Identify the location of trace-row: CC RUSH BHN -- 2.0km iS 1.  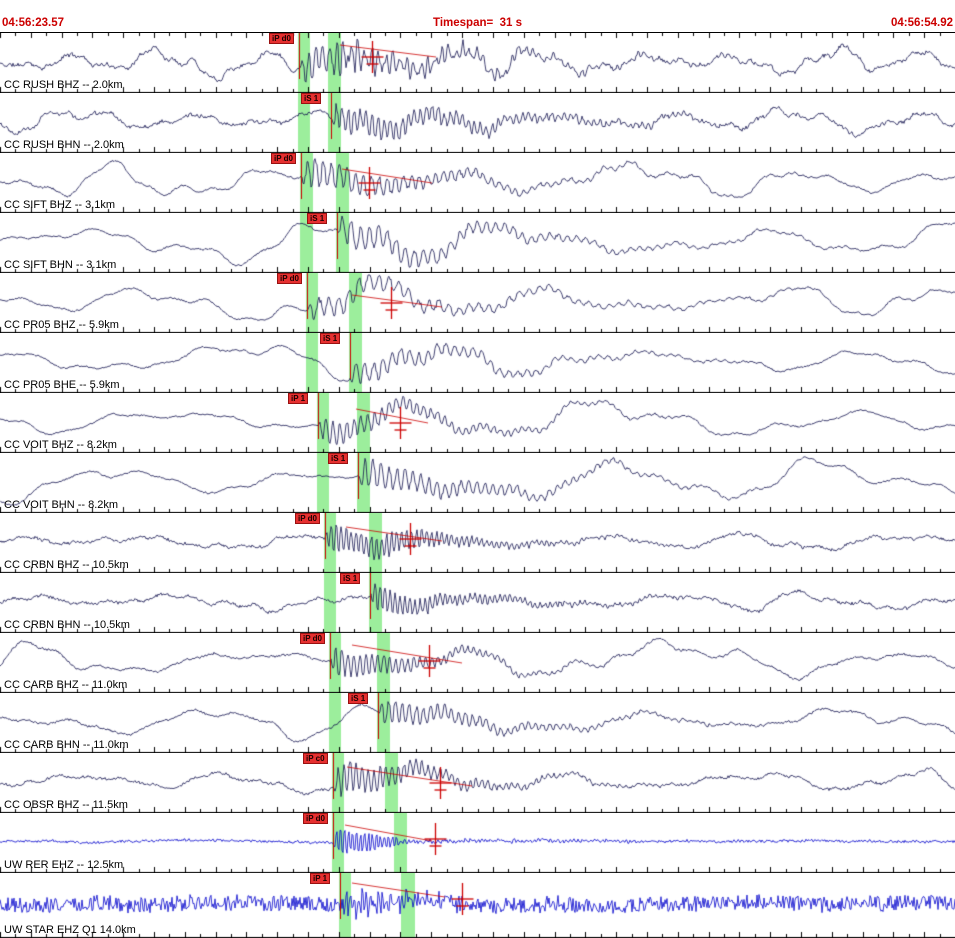
(477, 123).